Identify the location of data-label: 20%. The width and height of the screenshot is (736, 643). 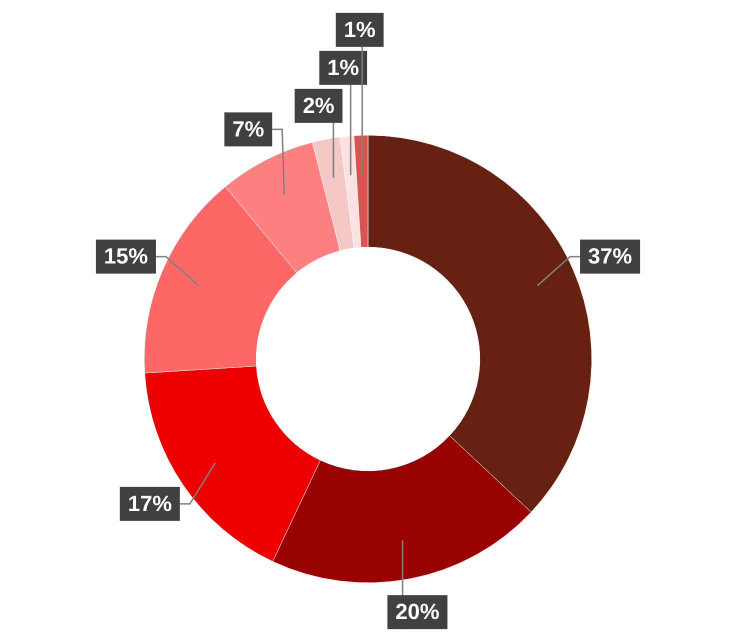
(417, 611).